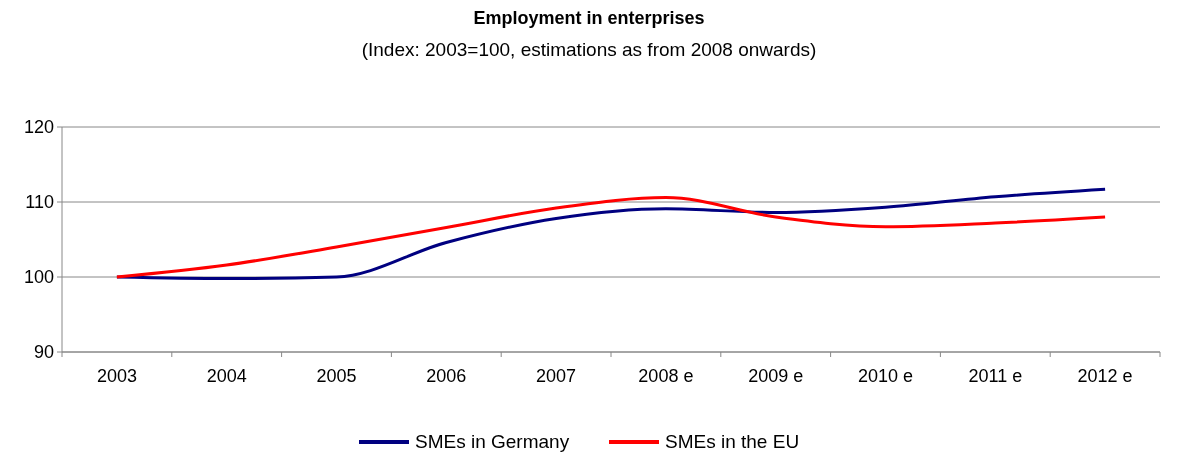 Image resolution: width=1178 pixels, height=464 pixels. I want to click on x-tick-label: 2003, so click(116, 376).